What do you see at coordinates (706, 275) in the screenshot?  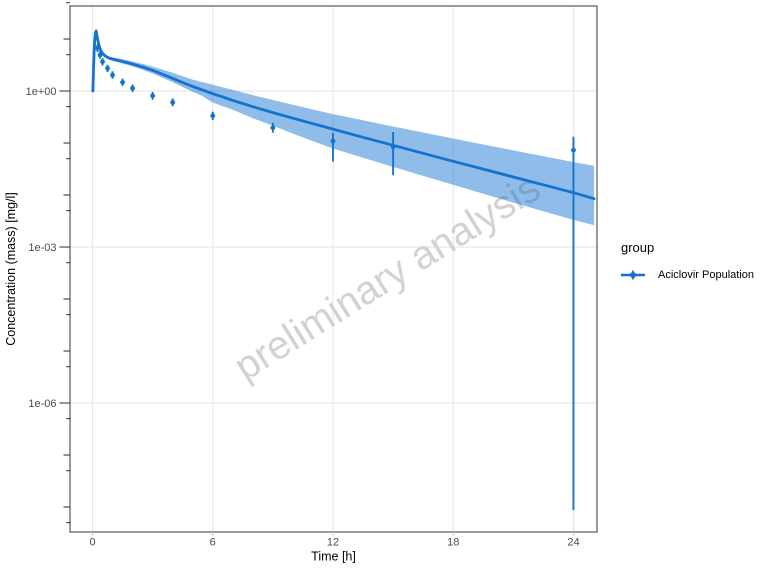 I see `legend-item-label: Aciclovir Population` at bounding box center [706, 275].